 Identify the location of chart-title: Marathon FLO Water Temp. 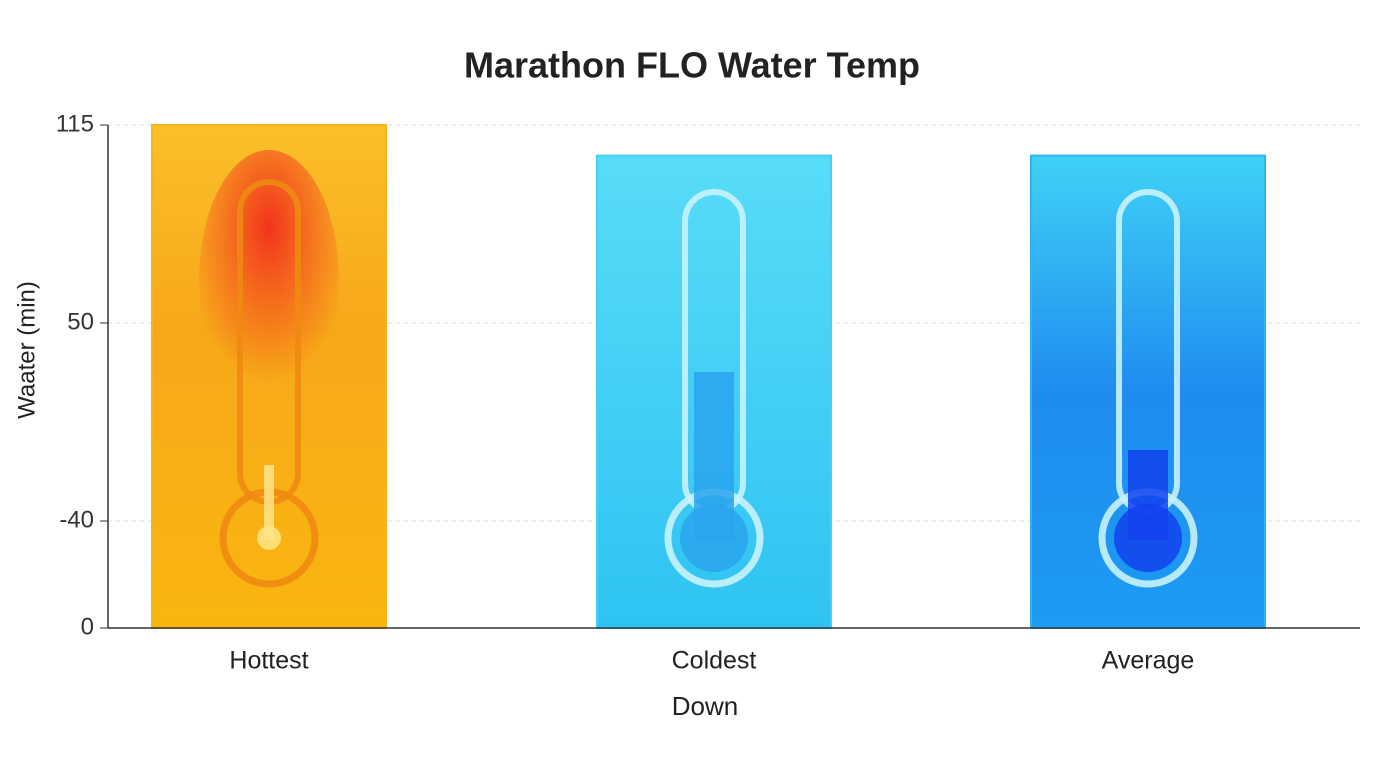
(692, 65).